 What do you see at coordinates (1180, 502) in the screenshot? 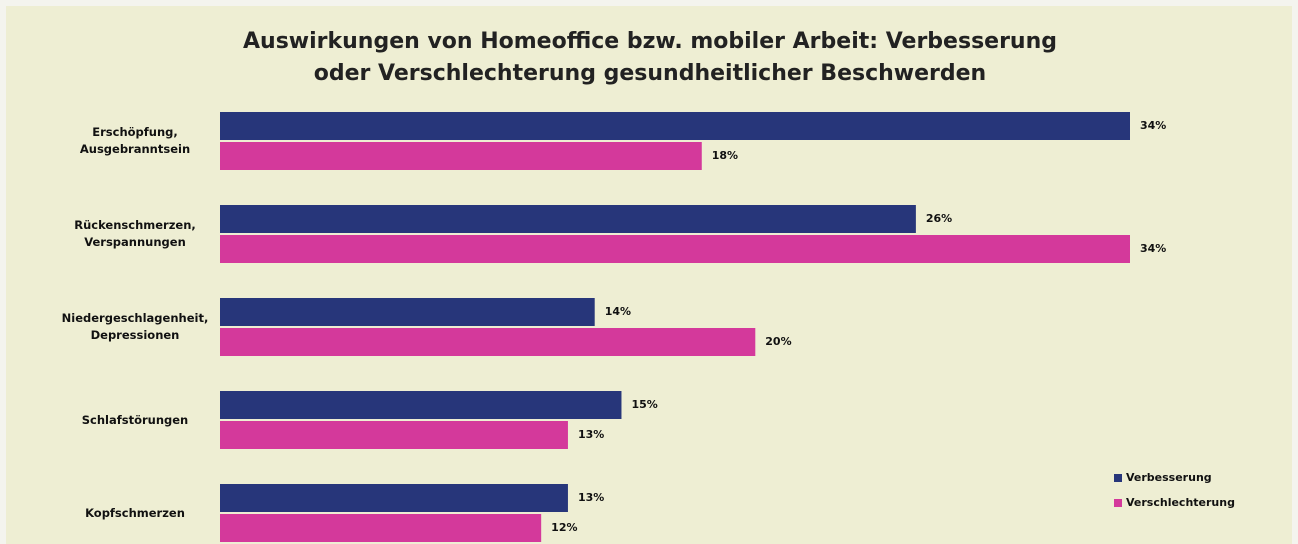
I see `legend-label: Verschlechterung` at bounding box center [1180, 502].